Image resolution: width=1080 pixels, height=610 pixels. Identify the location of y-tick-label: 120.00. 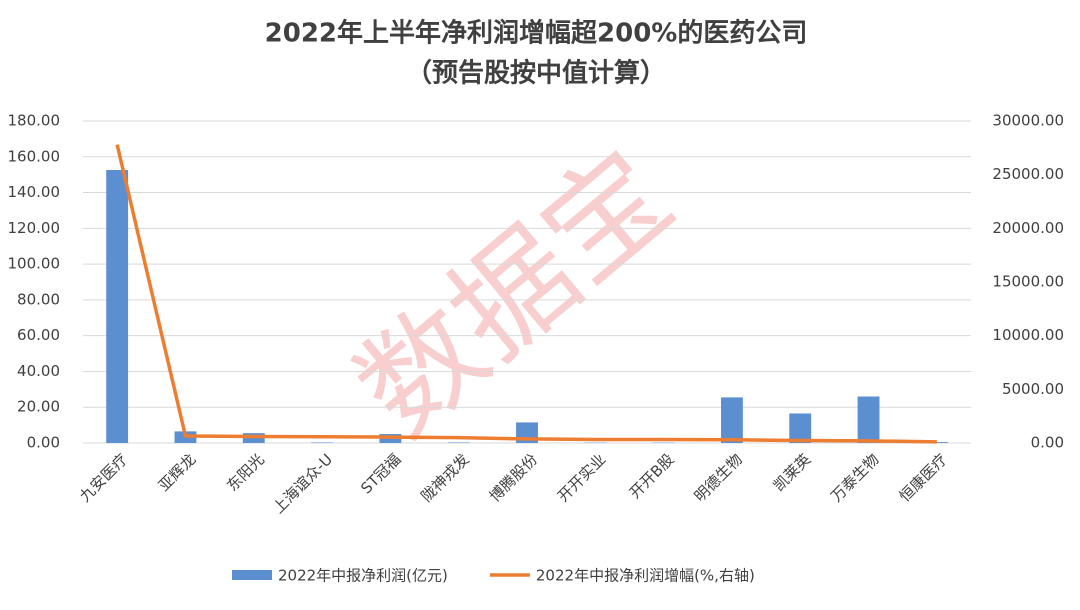
(34, 228).